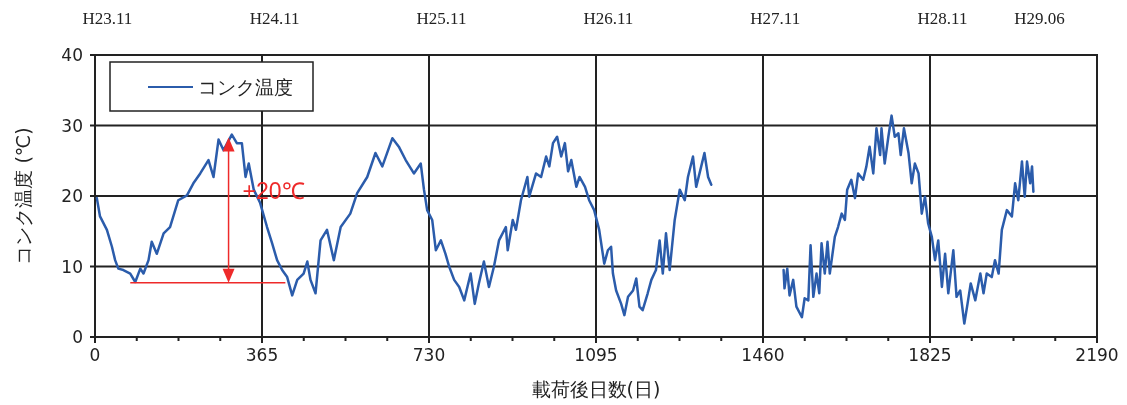 This screenshot has height=405, width=1127. I want to click on x-tick-label: 365, so click(262, 355).